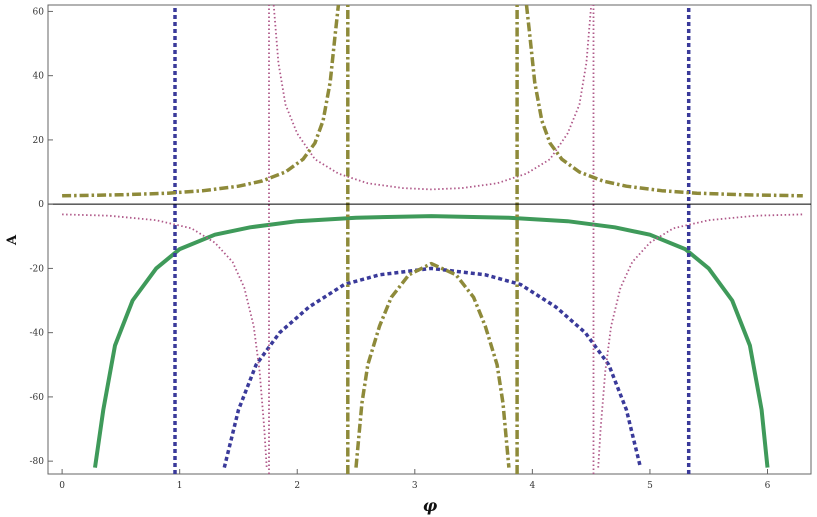 Image resolution: width=817 pixels, height=517 pixels. I want to click on y-tick-label: -80, so click(37, 462).